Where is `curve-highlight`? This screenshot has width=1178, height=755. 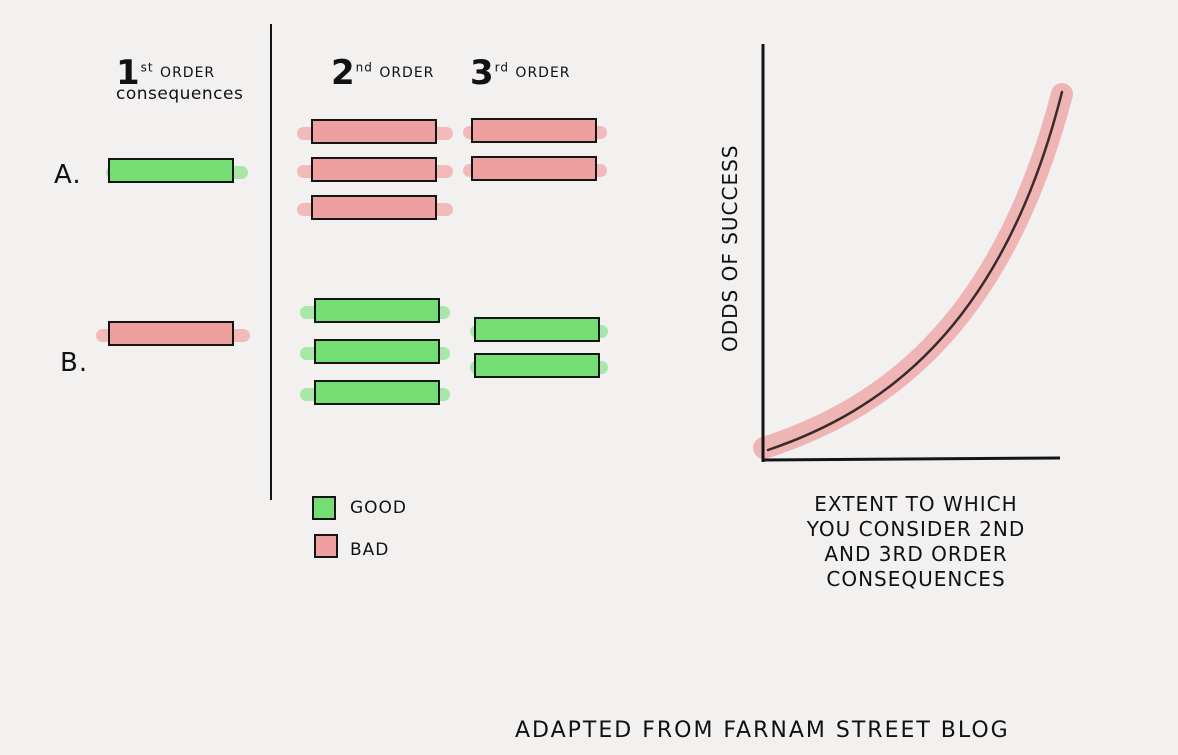
curve-highlight is located at coordinates (913, 271).